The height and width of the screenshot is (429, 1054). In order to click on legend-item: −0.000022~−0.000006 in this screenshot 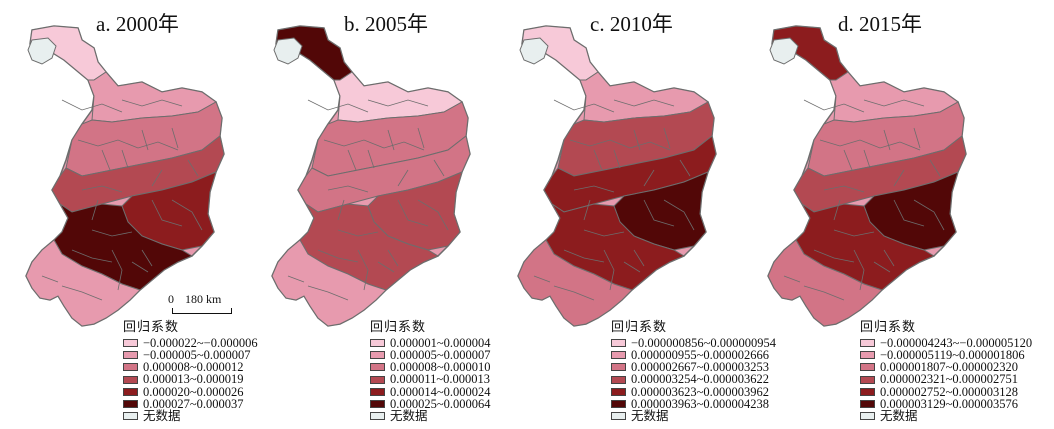, I will do `click(190, 343)`.